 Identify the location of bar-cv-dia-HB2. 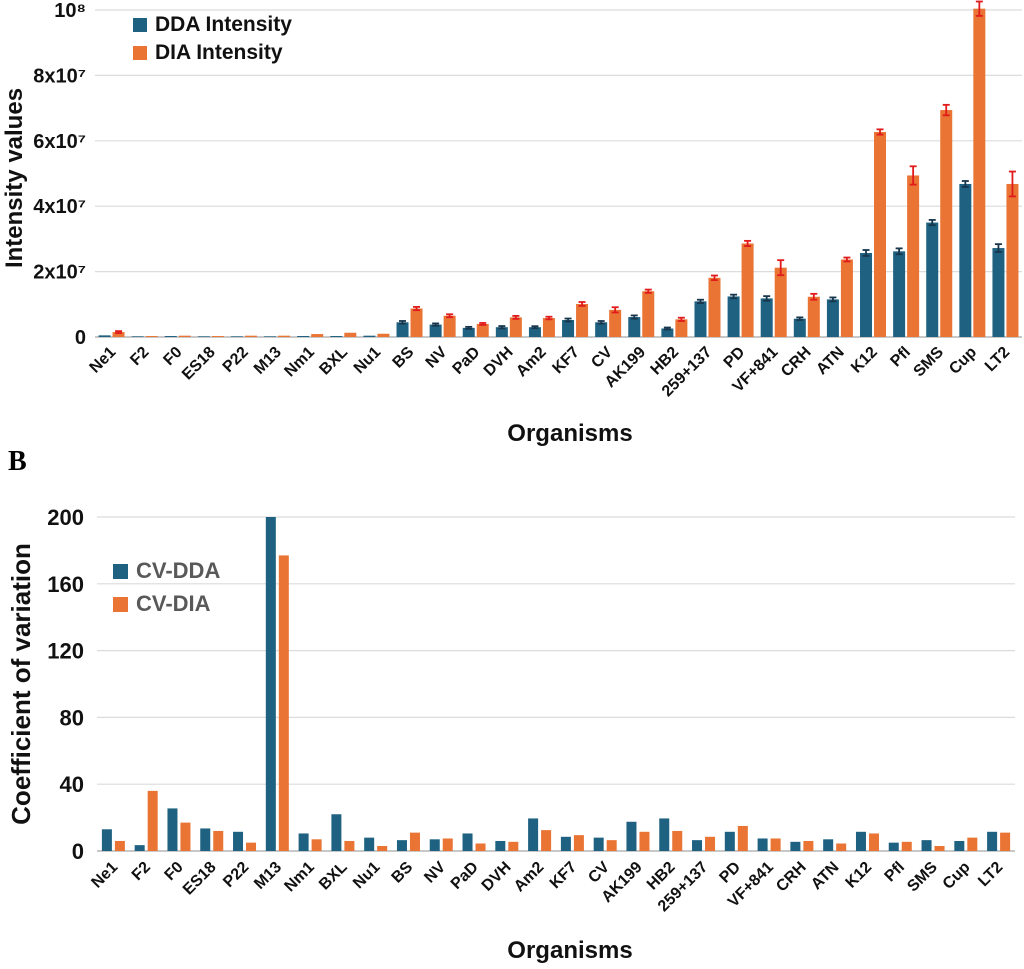
(677, 840).